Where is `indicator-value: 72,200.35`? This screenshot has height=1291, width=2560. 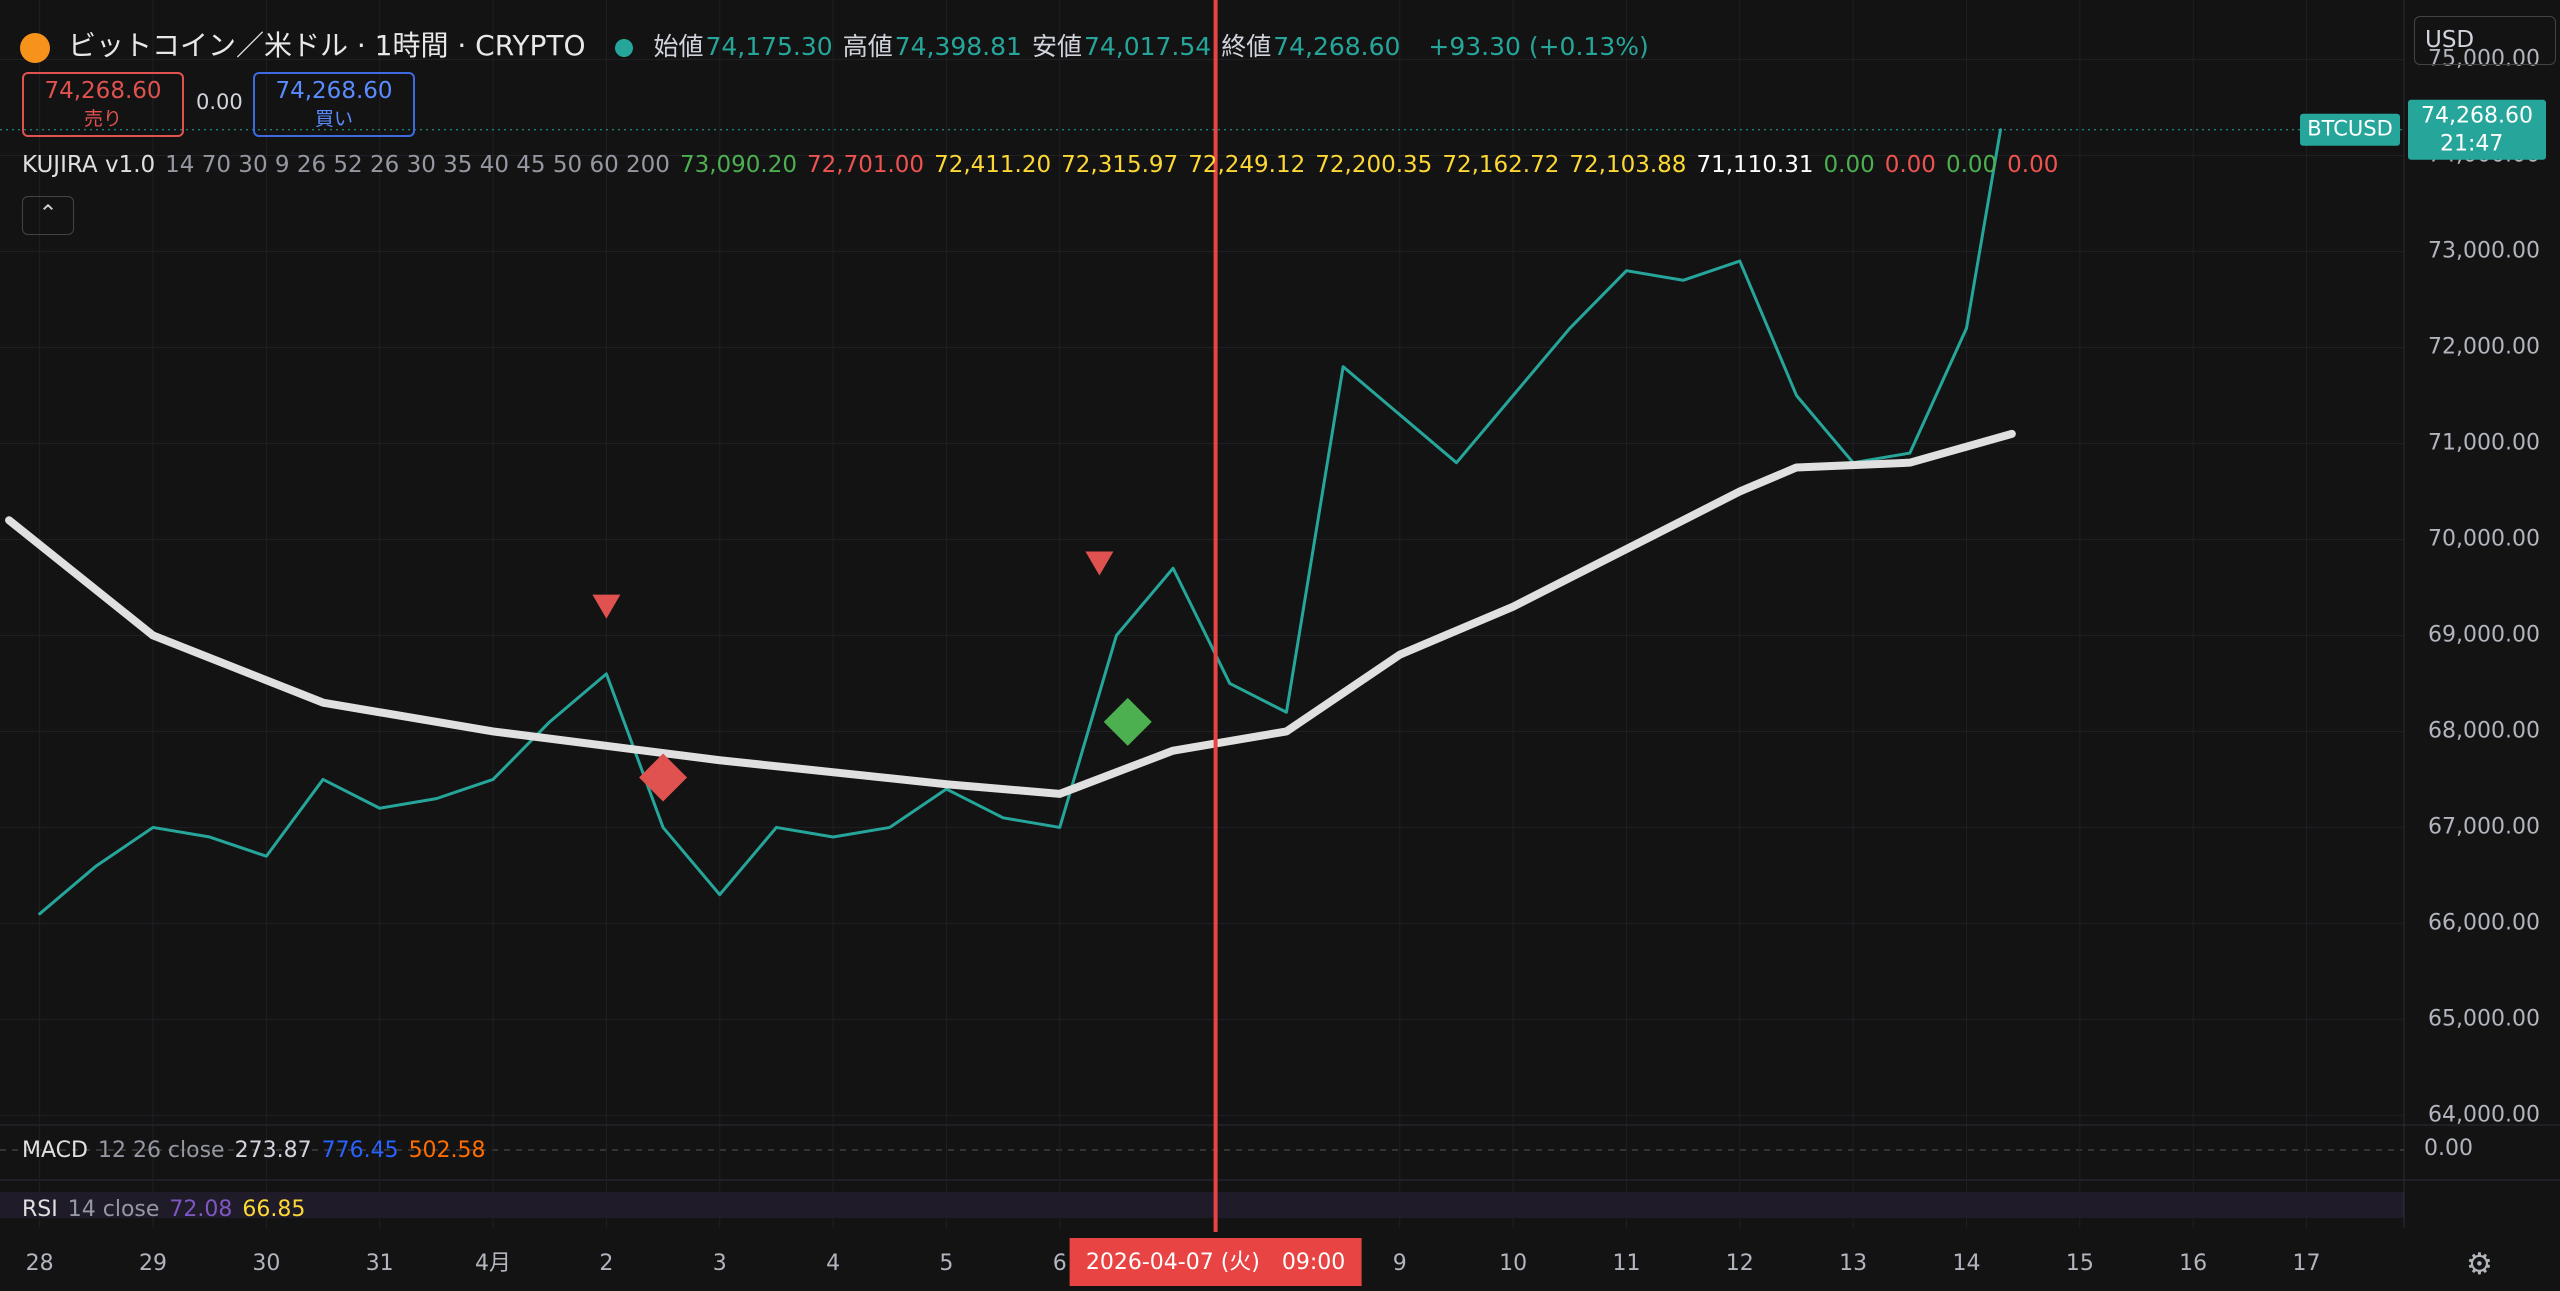
indicator-value: 72,200.35 is located at coordinates (1374, 165).